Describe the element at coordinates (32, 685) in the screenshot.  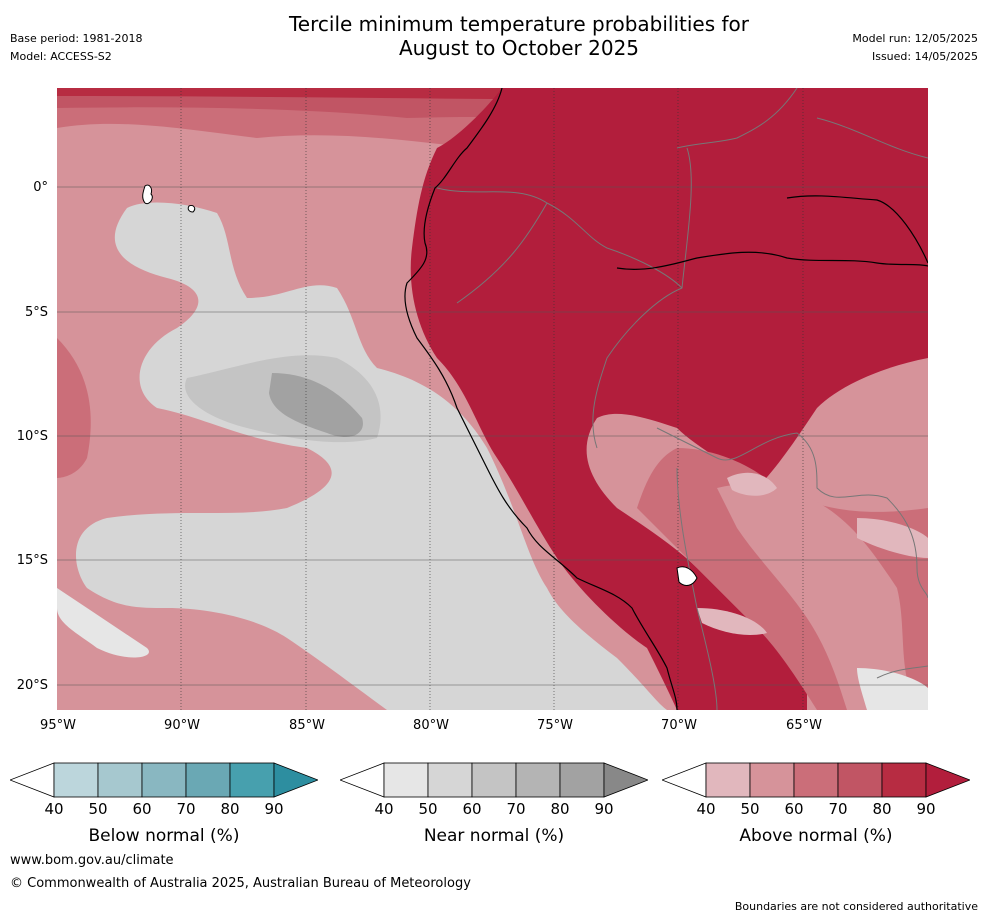
I see `lat-label: 20°S` at that location.